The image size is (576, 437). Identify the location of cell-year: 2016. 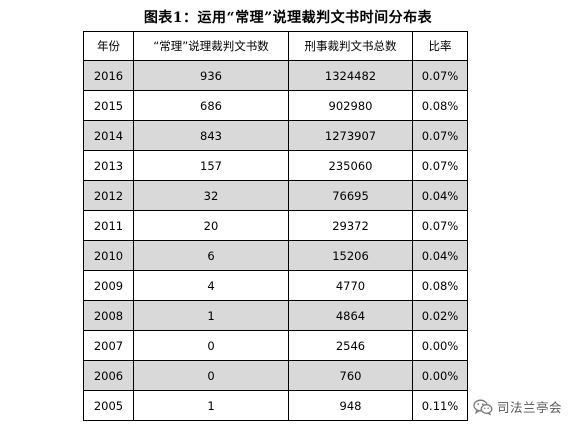
(108, 75).